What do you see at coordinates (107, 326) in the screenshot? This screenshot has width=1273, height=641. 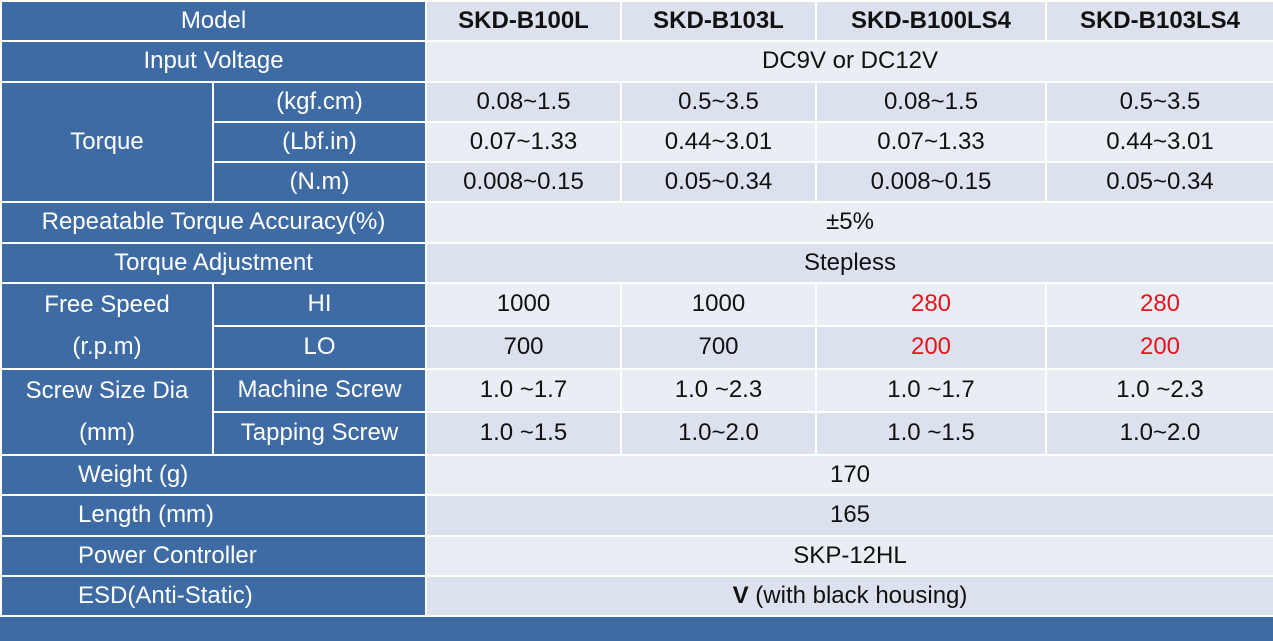 I see `row-label: Free Speed (r.p.m)` at bounding box center [107, 326].